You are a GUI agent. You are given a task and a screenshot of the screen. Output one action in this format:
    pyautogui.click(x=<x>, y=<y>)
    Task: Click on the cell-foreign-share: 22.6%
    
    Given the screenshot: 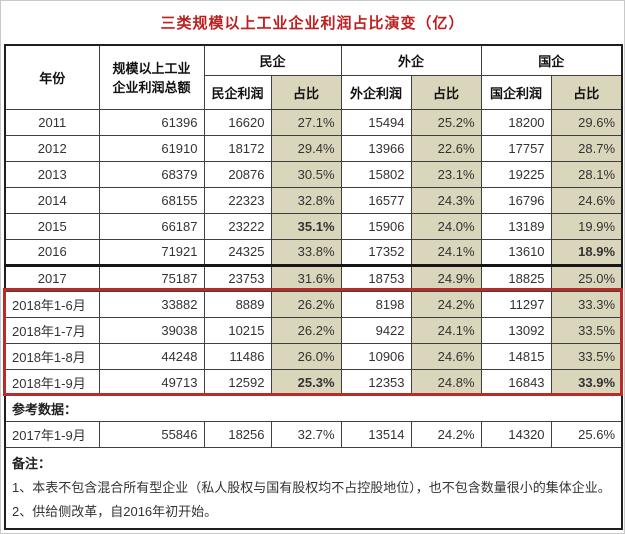 What is the action you would take?
    pyautogui.click(x=446, y=148)
    